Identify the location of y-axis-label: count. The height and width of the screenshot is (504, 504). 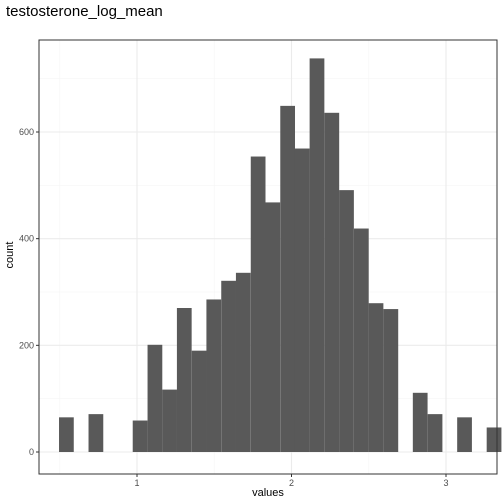
(10, 255).